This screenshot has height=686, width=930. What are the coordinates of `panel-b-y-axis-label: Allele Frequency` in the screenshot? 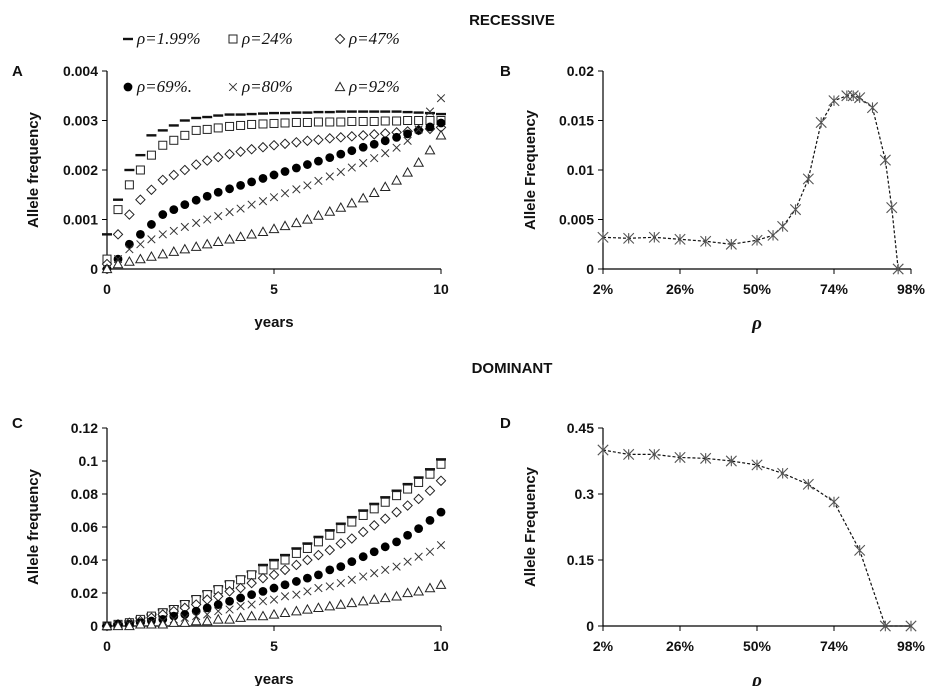 It's located at (530, 169).